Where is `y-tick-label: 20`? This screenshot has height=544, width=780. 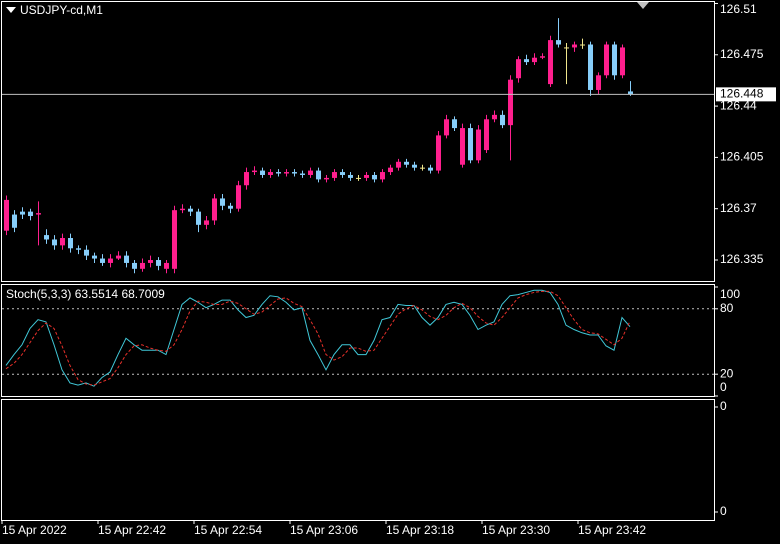 y-tick-label: 20 is located at coordinates (727, 373).